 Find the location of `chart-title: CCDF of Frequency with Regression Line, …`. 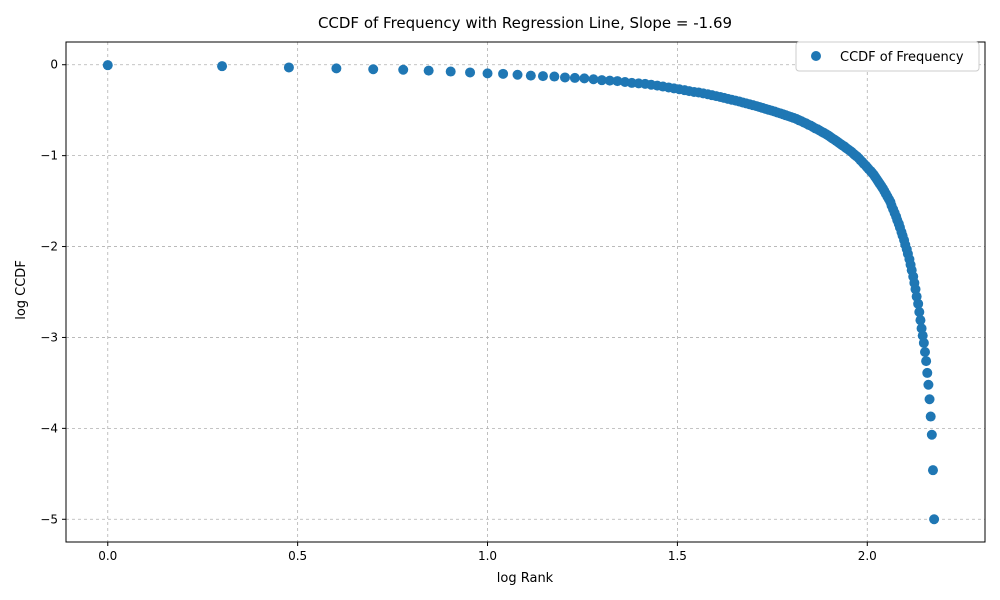

chart-title: CCDF of Frequency with Regression Line, … is located at coordinates (525, 23).